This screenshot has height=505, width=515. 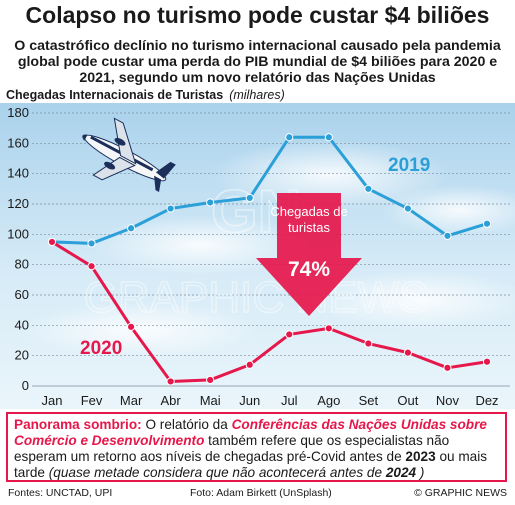 I want to click on x-tick-label: Mar, so click(x=131, y=400).